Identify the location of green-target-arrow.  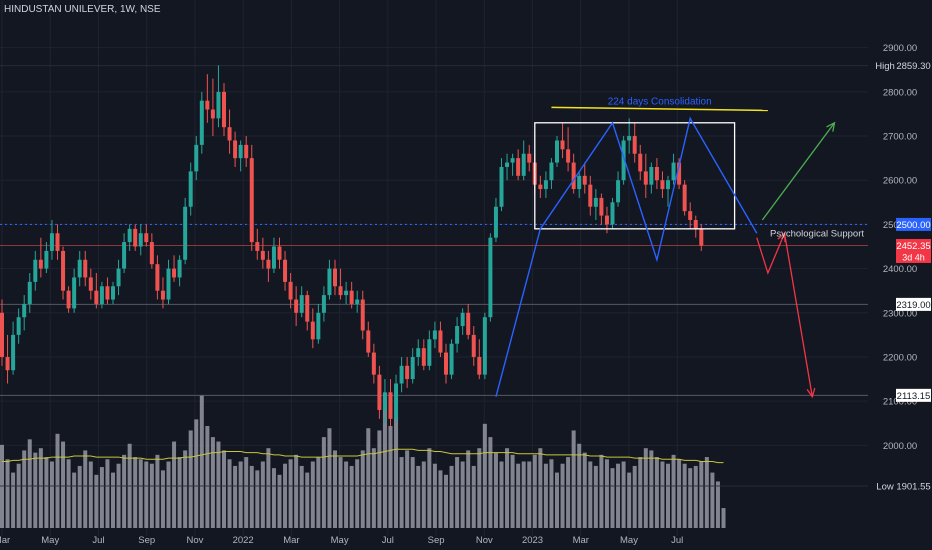
(798, 171).